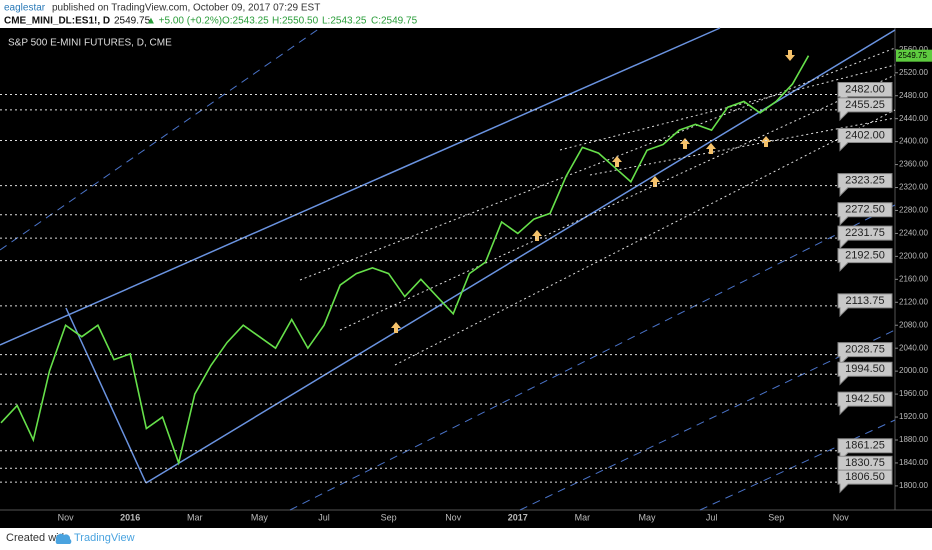  I want to click on level-label: 2113.75, so click(865, 301).